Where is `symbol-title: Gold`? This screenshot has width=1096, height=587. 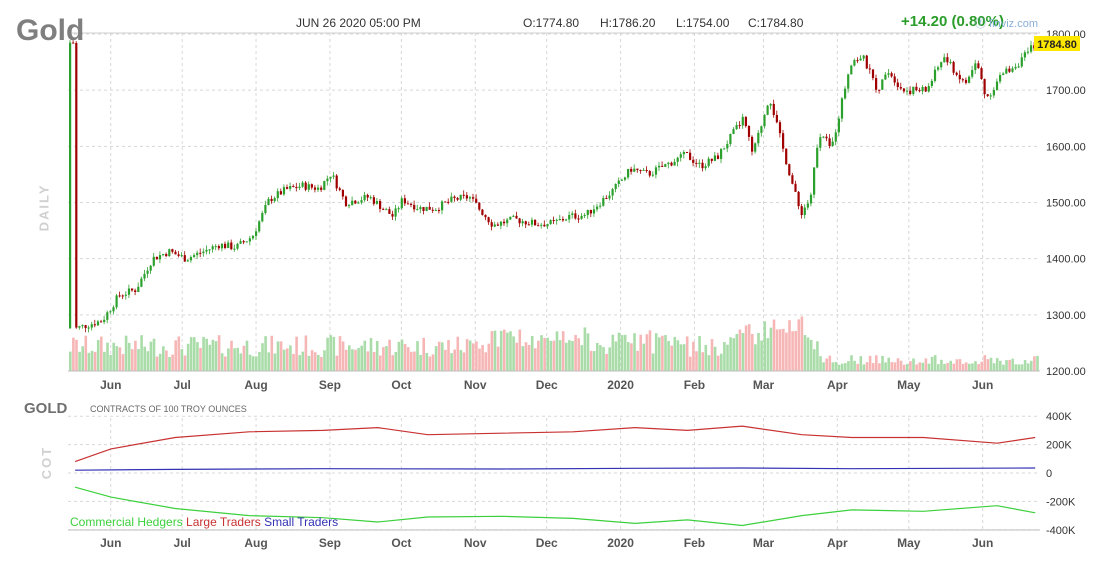 symbol-title: Gold is located at coordinates (50, 30).